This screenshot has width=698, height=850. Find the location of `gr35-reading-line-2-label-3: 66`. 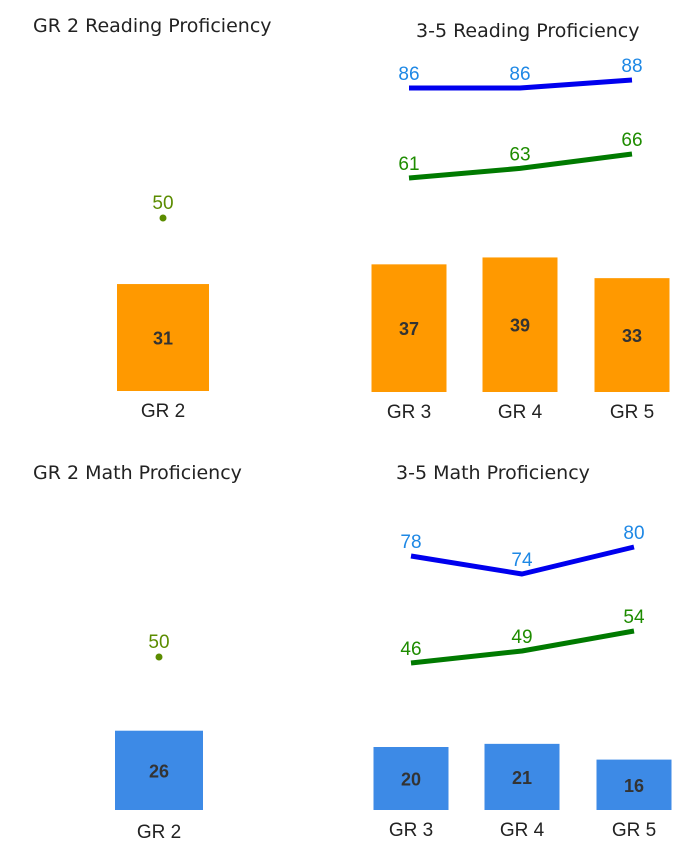

gr35-reading-line-2-label-3: 66 is located at coordinates (631, 140).